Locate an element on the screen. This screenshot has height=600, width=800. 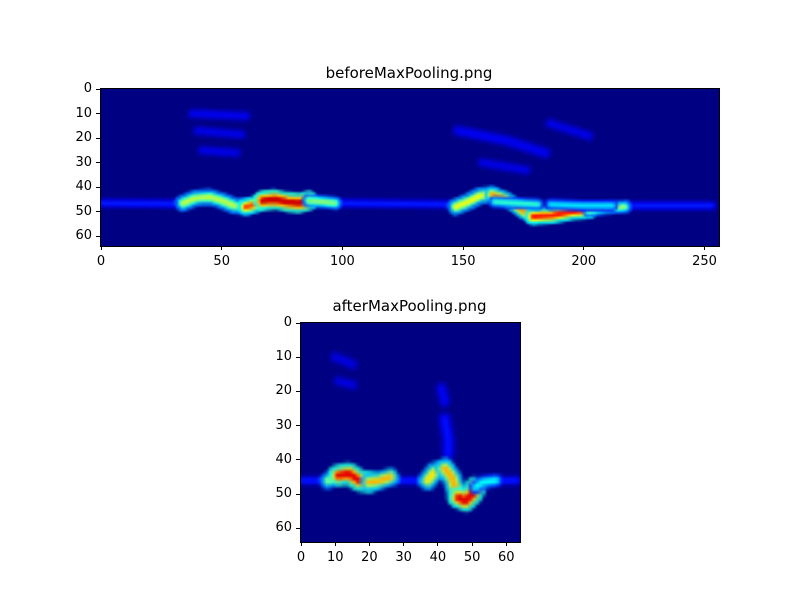
chart-title-after-maxpooling: afterMaxPooling.png is located at coordinates (409, 306).